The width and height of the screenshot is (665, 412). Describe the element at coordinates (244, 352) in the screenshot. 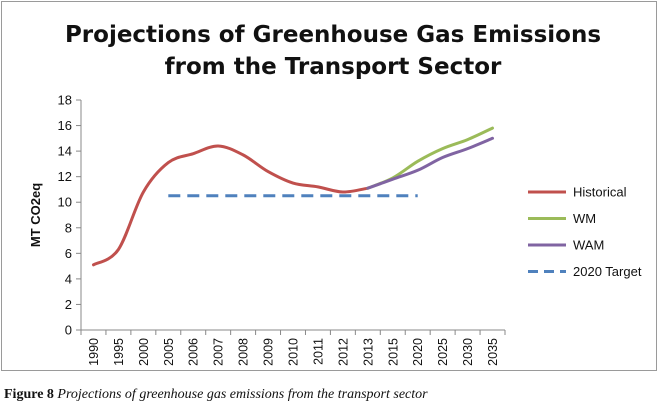

I see `x-tick-label: 2008` at that location.